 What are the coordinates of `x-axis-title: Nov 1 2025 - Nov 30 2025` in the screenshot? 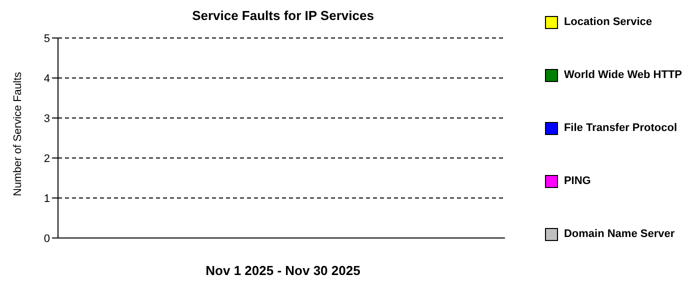 It's located at (283, 270).